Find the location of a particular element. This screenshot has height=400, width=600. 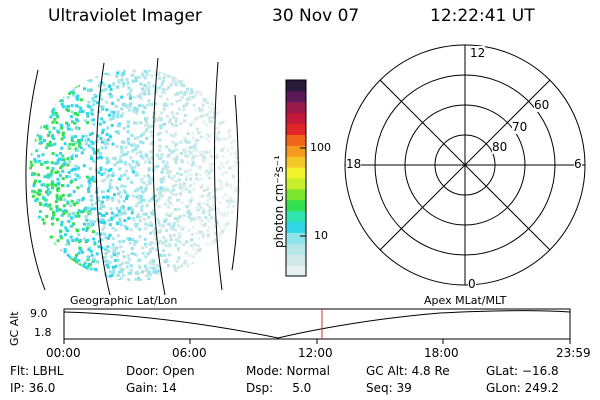

apex-title: Apex MLat/MLT is located at coordinates (465, 300).